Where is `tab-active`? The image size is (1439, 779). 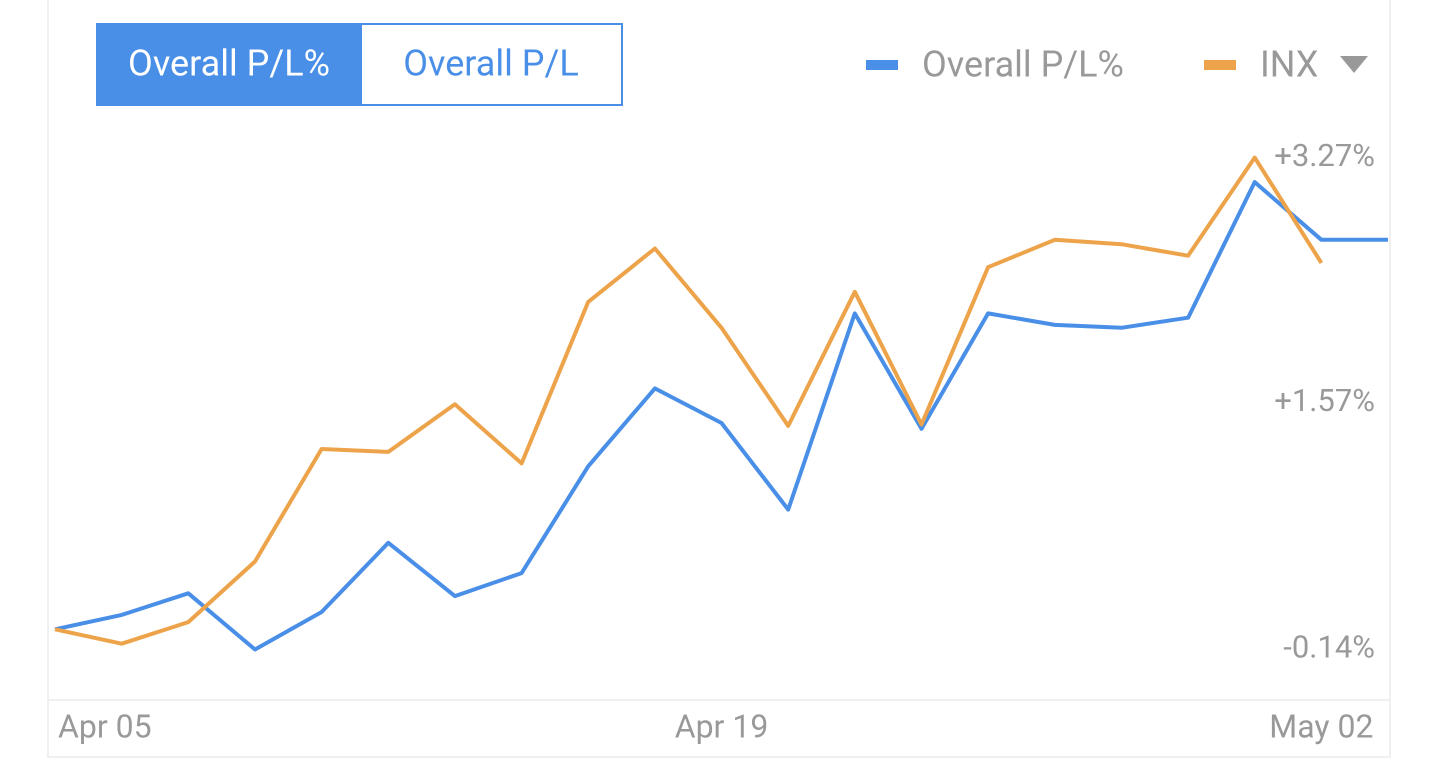 tab-active is located at coordinates (229, 64).